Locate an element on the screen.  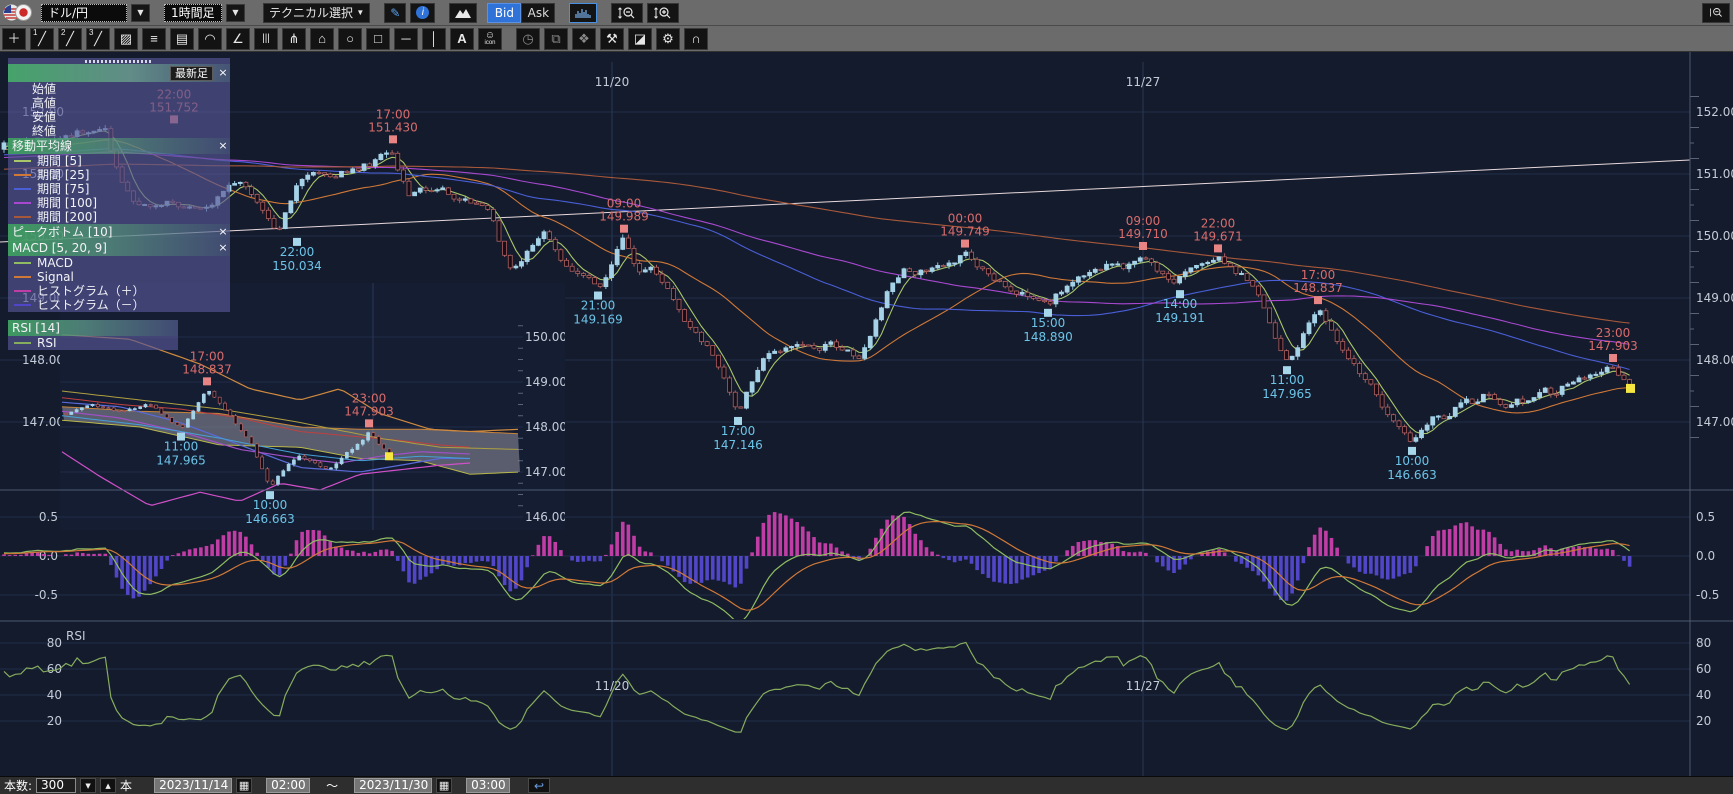
to-calendar-icon: ▦ is located at coordinates (444, 785).